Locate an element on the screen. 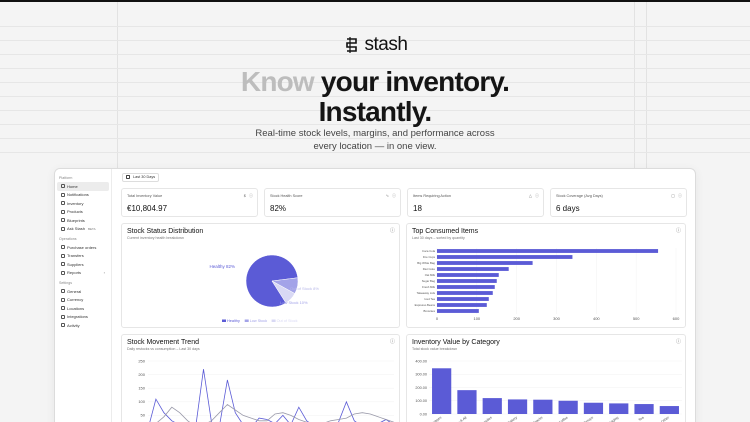 The height and width of the screenshot is (422, 750). sidebar-item-currency: Currency is located at coordinates (83, 300).